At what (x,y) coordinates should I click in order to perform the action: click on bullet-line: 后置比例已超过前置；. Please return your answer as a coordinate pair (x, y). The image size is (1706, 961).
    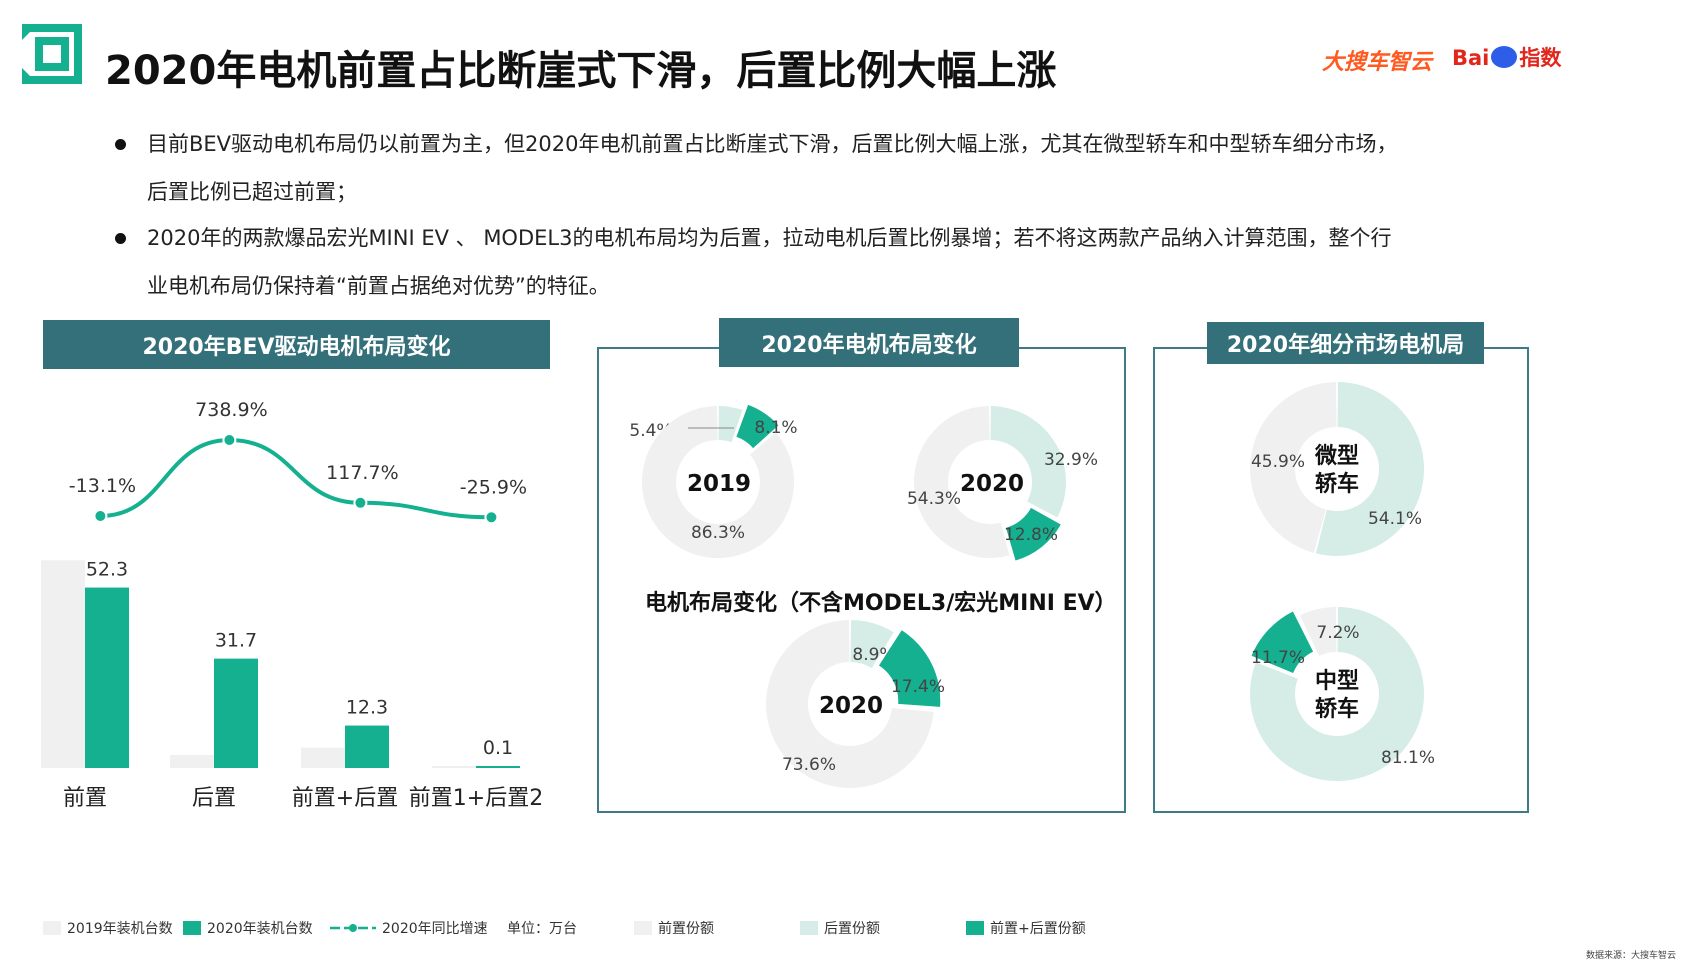
    Looking at the image, I should click on (252, 192).